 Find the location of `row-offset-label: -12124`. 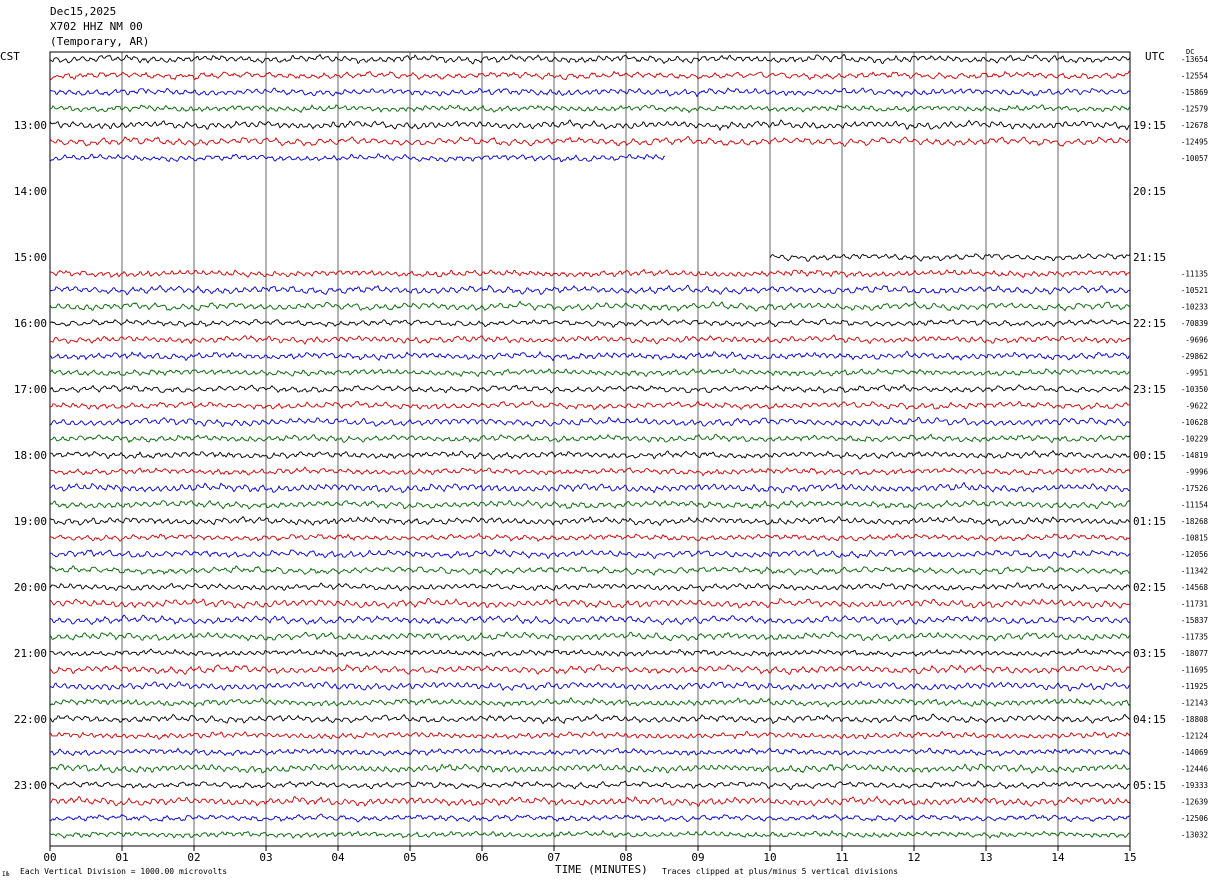

row-offset-label: -12124 is located at coordinates (1195, 736).